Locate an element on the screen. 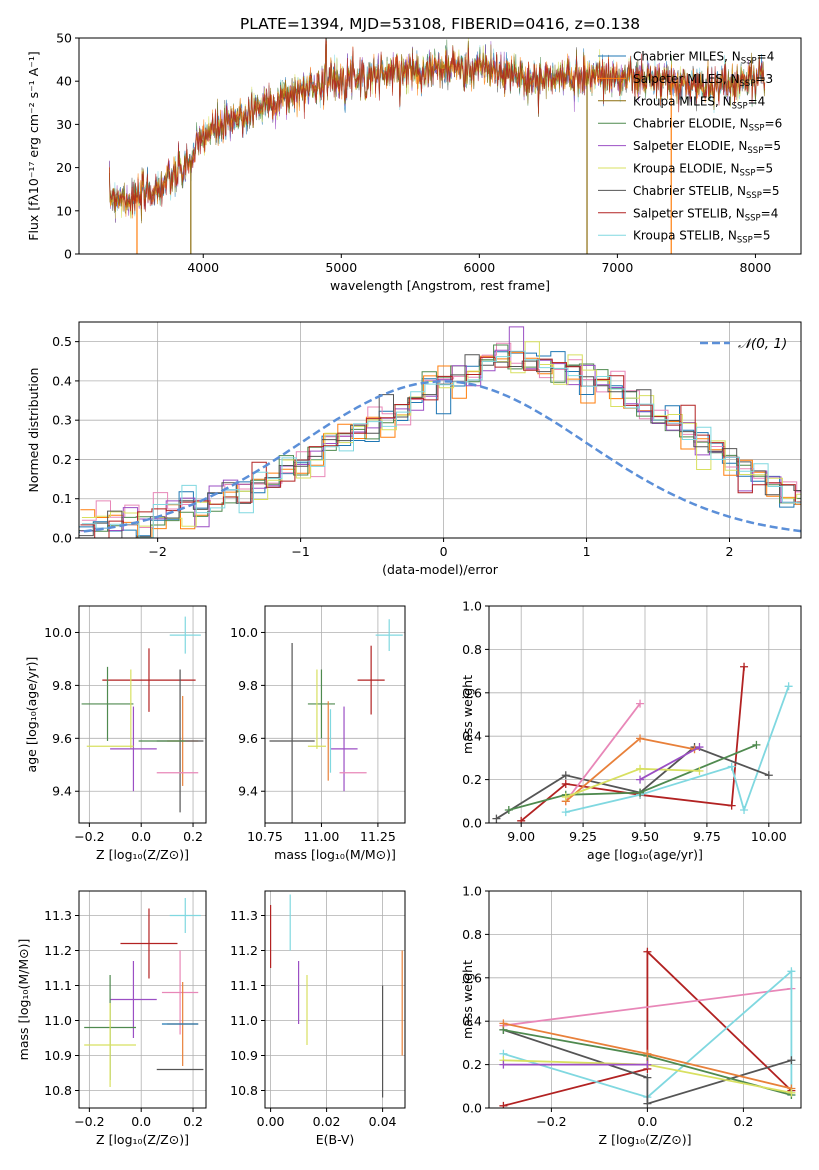  legend-entry: 𝒩(0, 1) is located at coordinates (762, 344).